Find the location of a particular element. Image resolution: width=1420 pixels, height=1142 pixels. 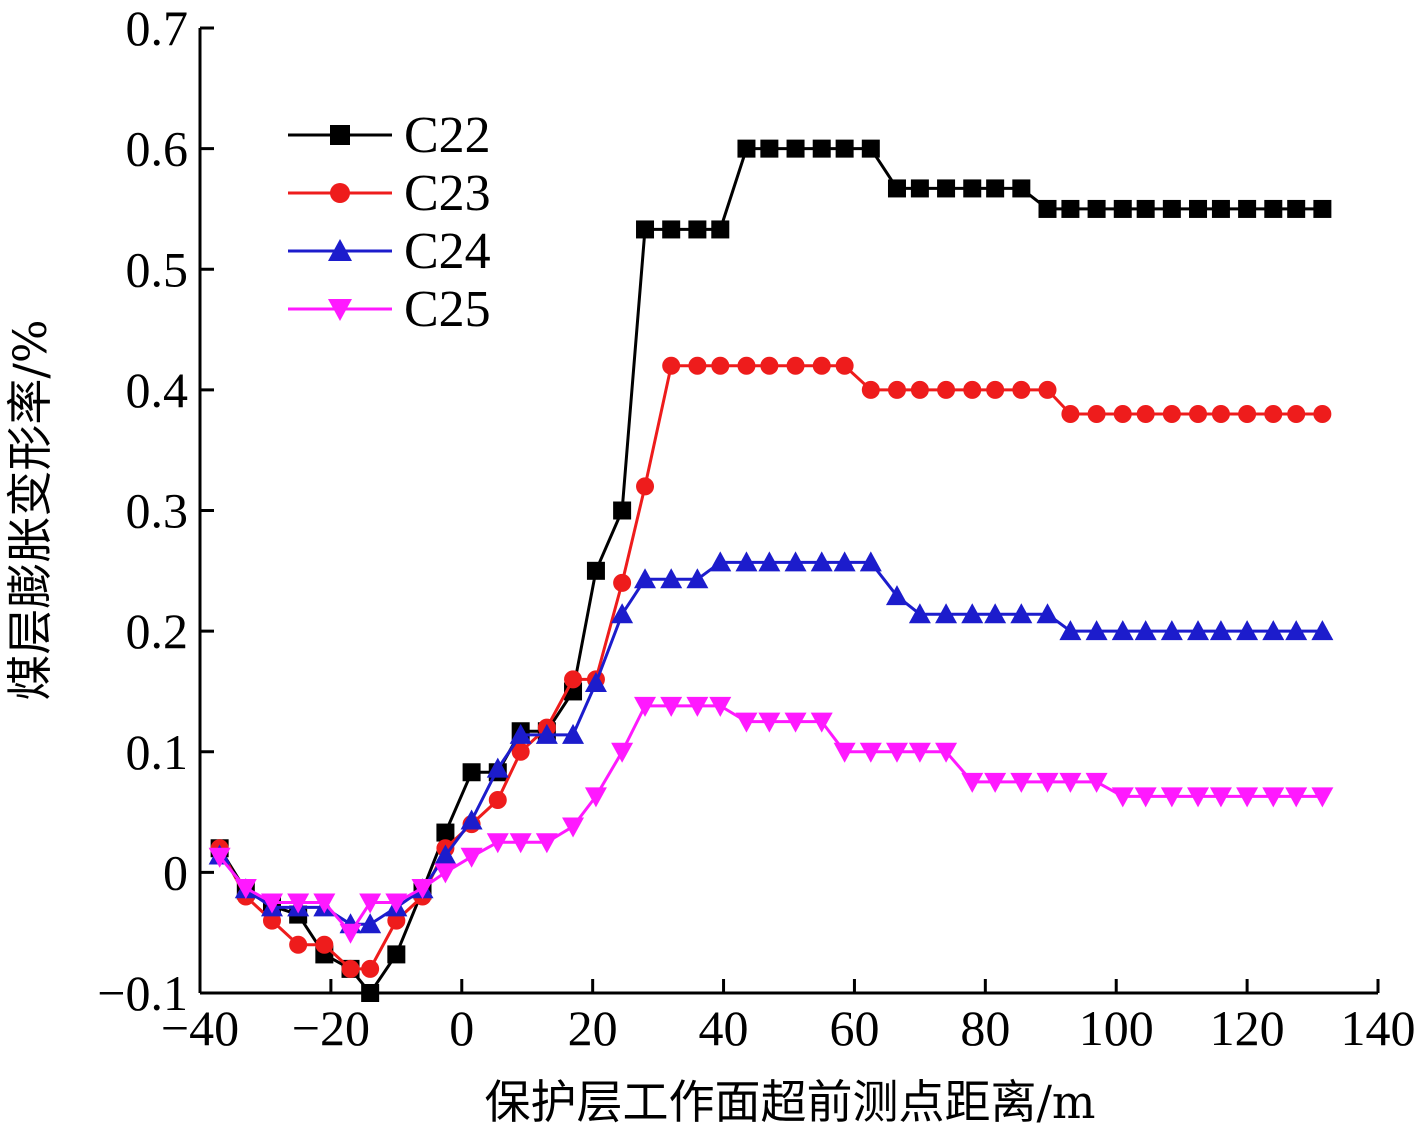

x-axis-title: 保护层工作面超前测点距离/m is located at coordinates (789, 1102).